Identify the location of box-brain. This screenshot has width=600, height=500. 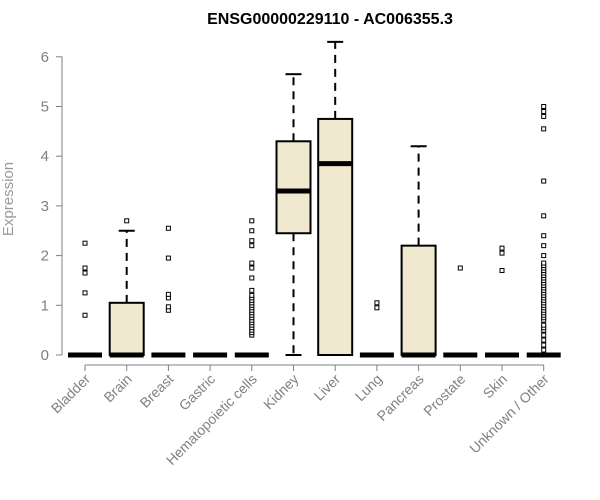
(126, 288).